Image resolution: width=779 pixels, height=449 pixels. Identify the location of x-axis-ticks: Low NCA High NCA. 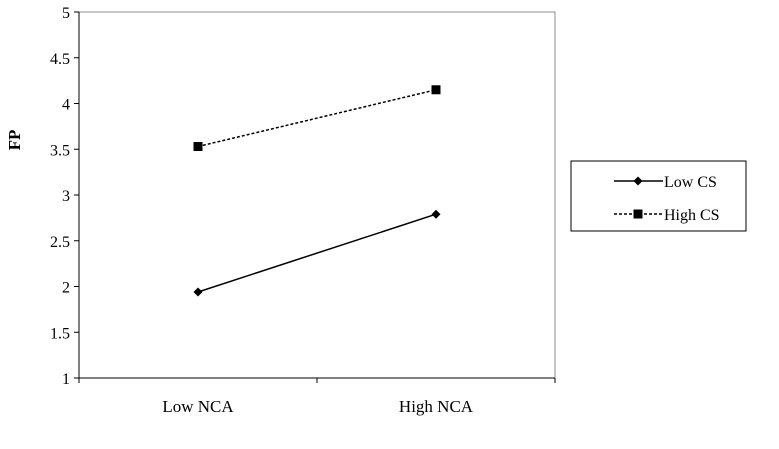
(317, 397).